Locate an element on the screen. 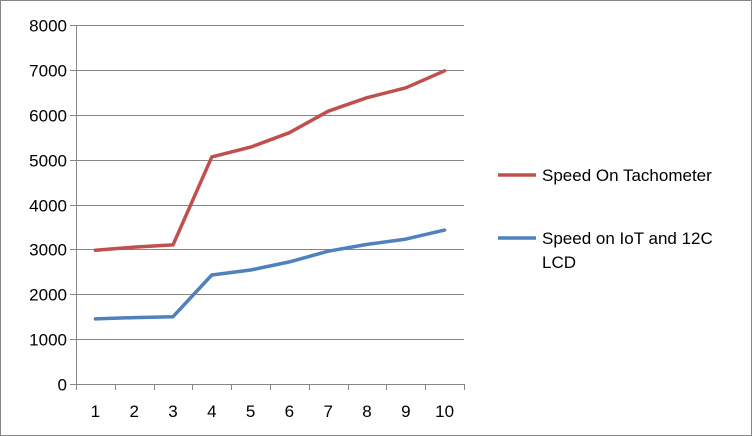 Image resolution: width=752 pixels, height=436 pixels. x-tick-label: 9 is located at coordinates (405, 411).